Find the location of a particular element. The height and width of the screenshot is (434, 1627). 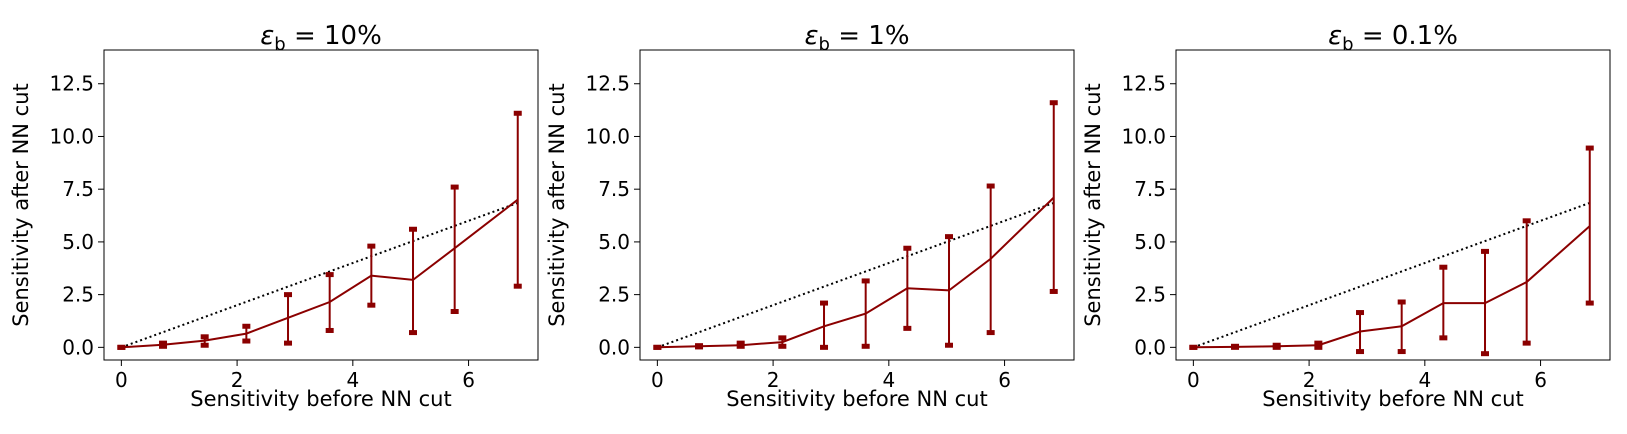

chart-title: εb = 10% is located at coordinates (321, 38).